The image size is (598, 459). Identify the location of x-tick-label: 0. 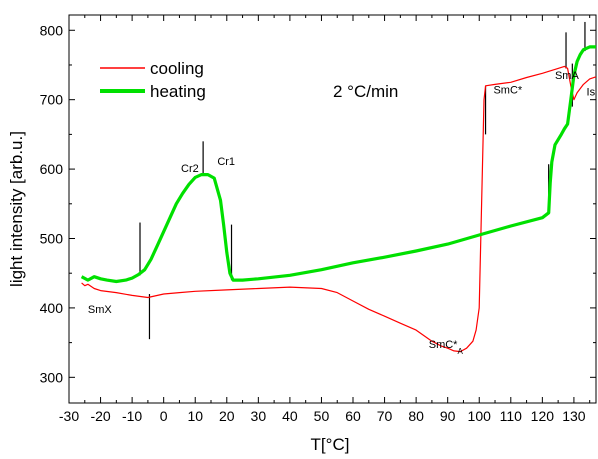
(164, 416).